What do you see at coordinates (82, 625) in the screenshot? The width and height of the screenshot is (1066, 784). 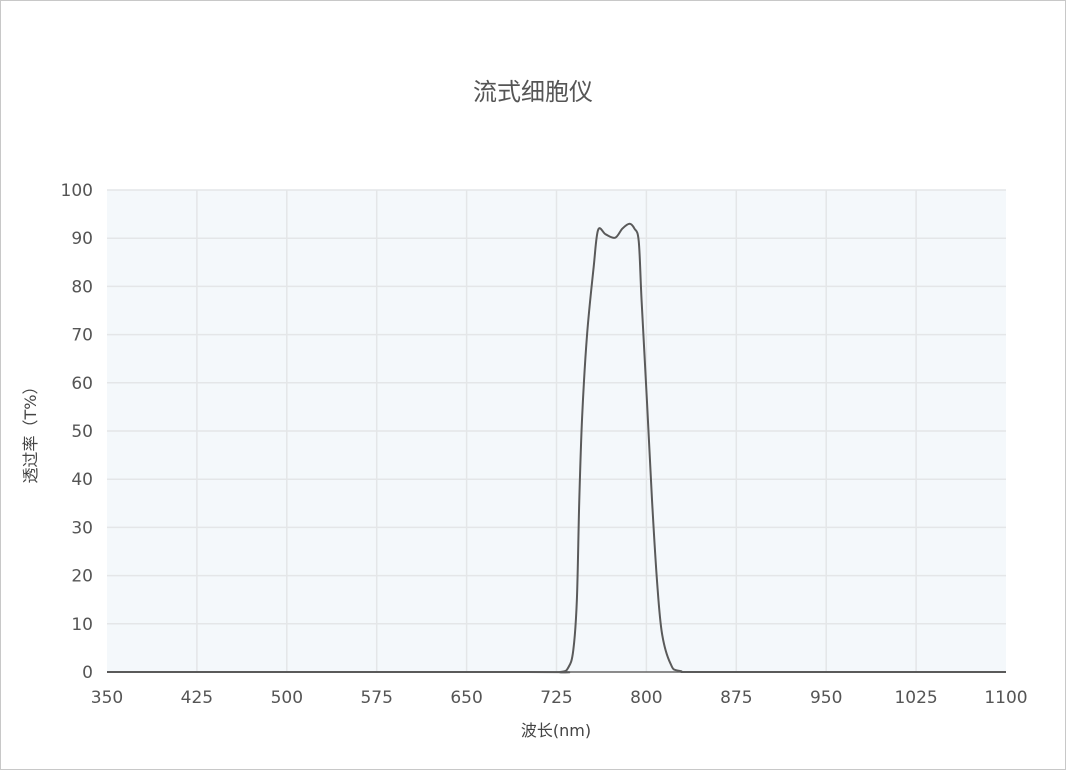 I see `y-tick-label: 10` at bounding box center [82, 625].